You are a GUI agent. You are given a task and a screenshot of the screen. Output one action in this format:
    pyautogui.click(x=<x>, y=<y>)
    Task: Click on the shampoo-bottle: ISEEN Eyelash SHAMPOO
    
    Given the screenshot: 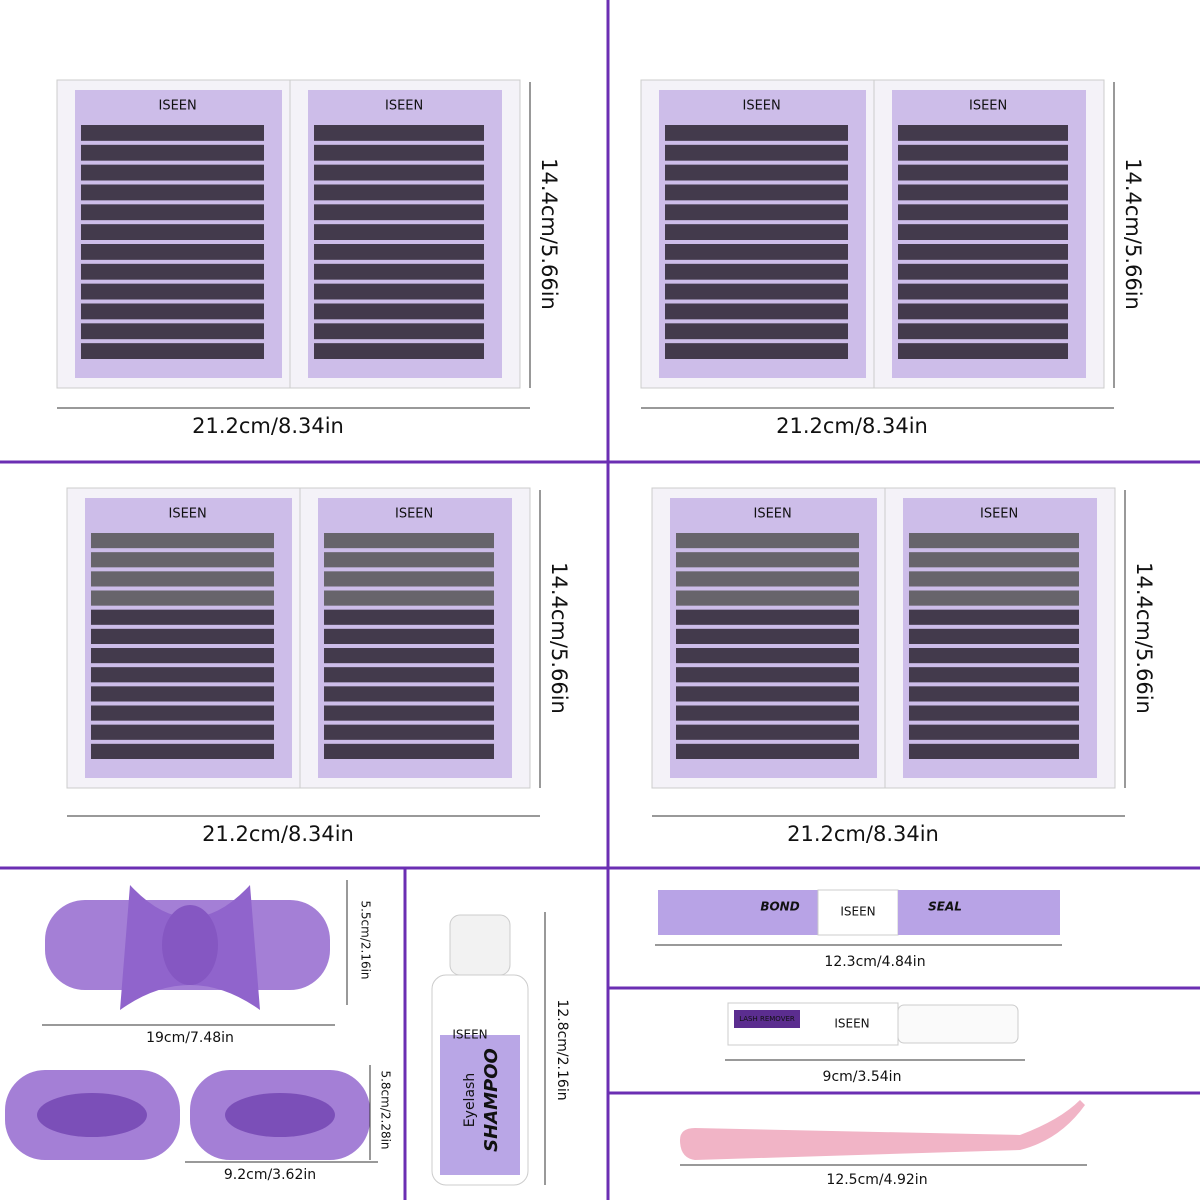 What is the action you would take?
    pyautogui.click(x=480, y=1050)
    